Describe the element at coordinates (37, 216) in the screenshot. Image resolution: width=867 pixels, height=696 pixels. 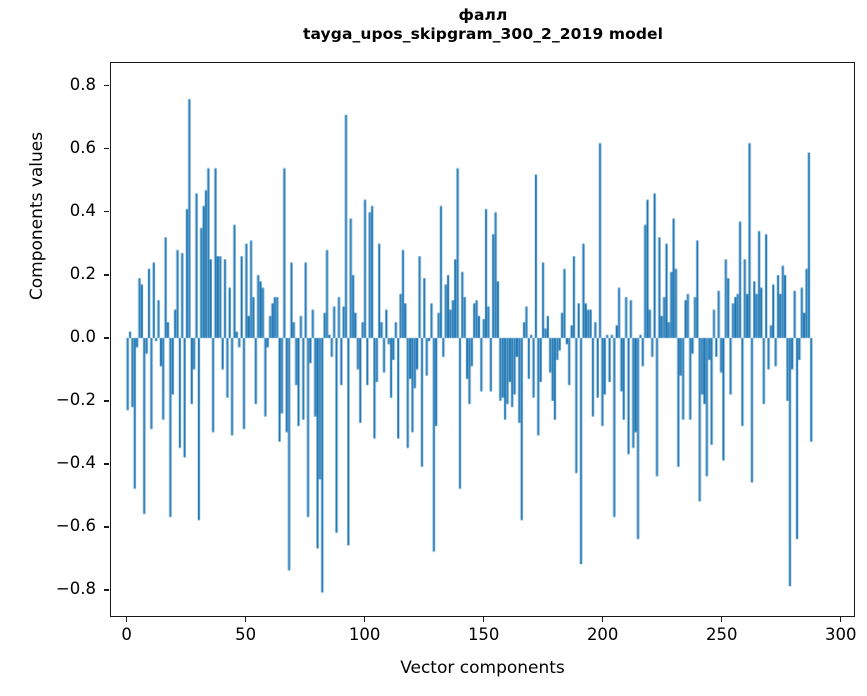
I see `y-axis-label: Components values` at that location.